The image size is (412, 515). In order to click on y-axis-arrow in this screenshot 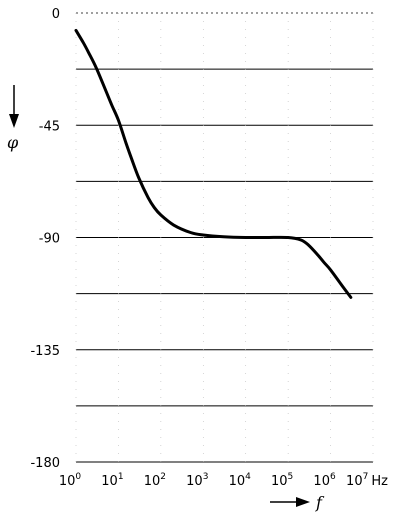, I will do `click(14, 106)`.